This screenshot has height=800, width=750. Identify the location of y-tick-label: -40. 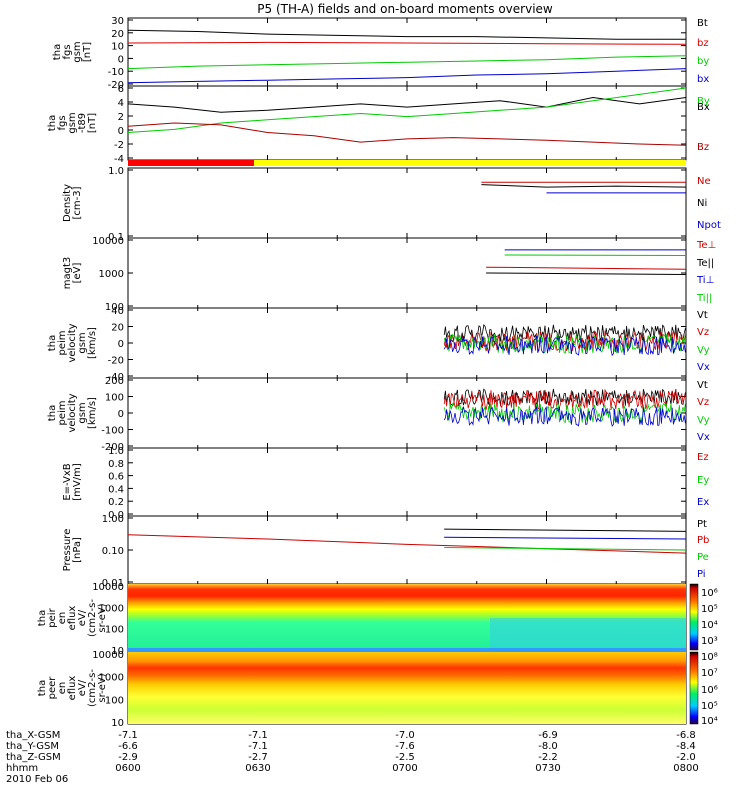
(116, 377).